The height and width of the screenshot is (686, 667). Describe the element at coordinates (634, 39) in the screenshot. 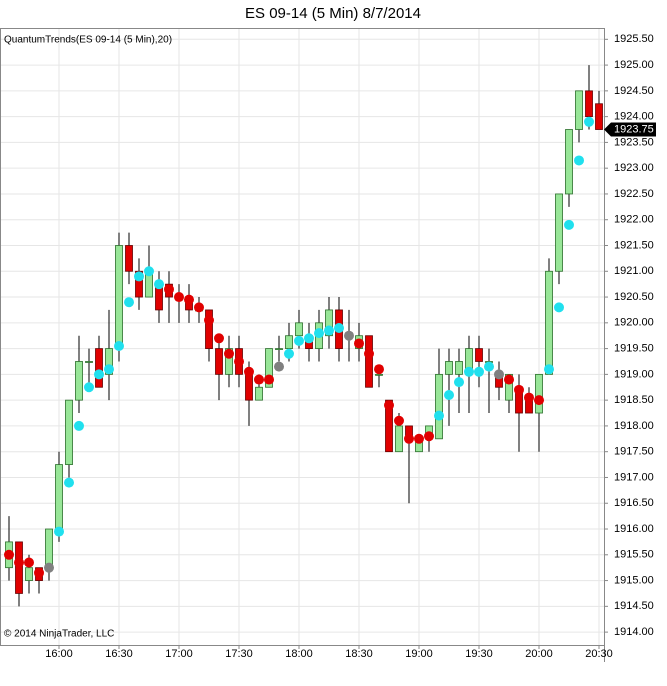

I see `y-tick-label: 1925.50` at that location.